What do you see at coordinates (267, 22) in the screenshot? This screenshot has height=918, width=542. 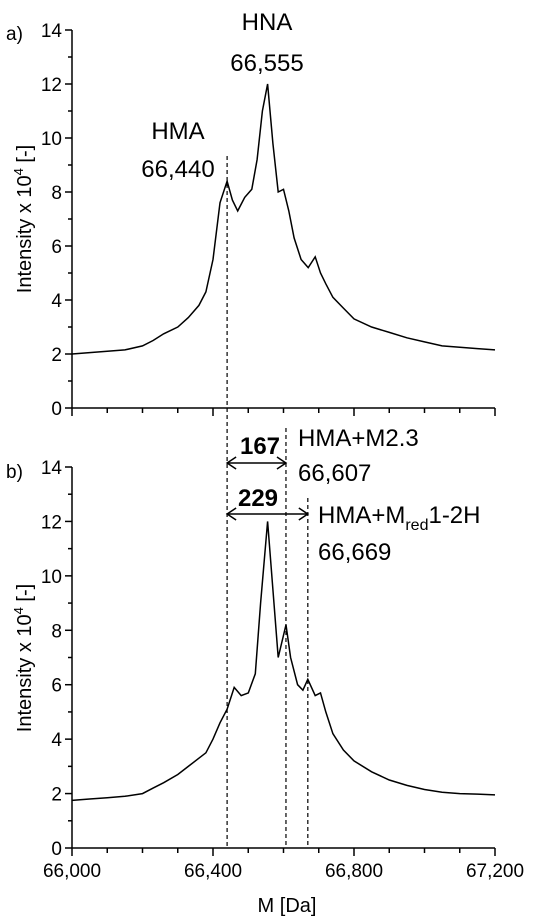 I see `hna-label: HNA` at bounding box center [267, 22].